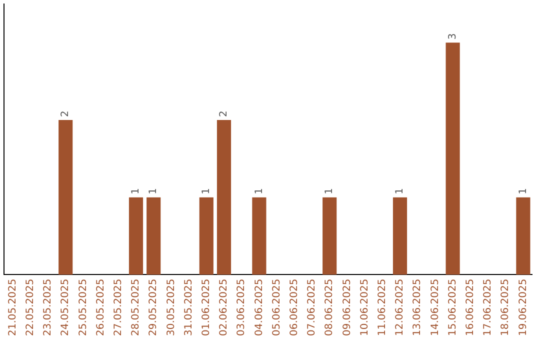 The height and width of the screenshot is (340, 540). I want to click on x-tick-label: 13.06.2025, so click(418, 307).